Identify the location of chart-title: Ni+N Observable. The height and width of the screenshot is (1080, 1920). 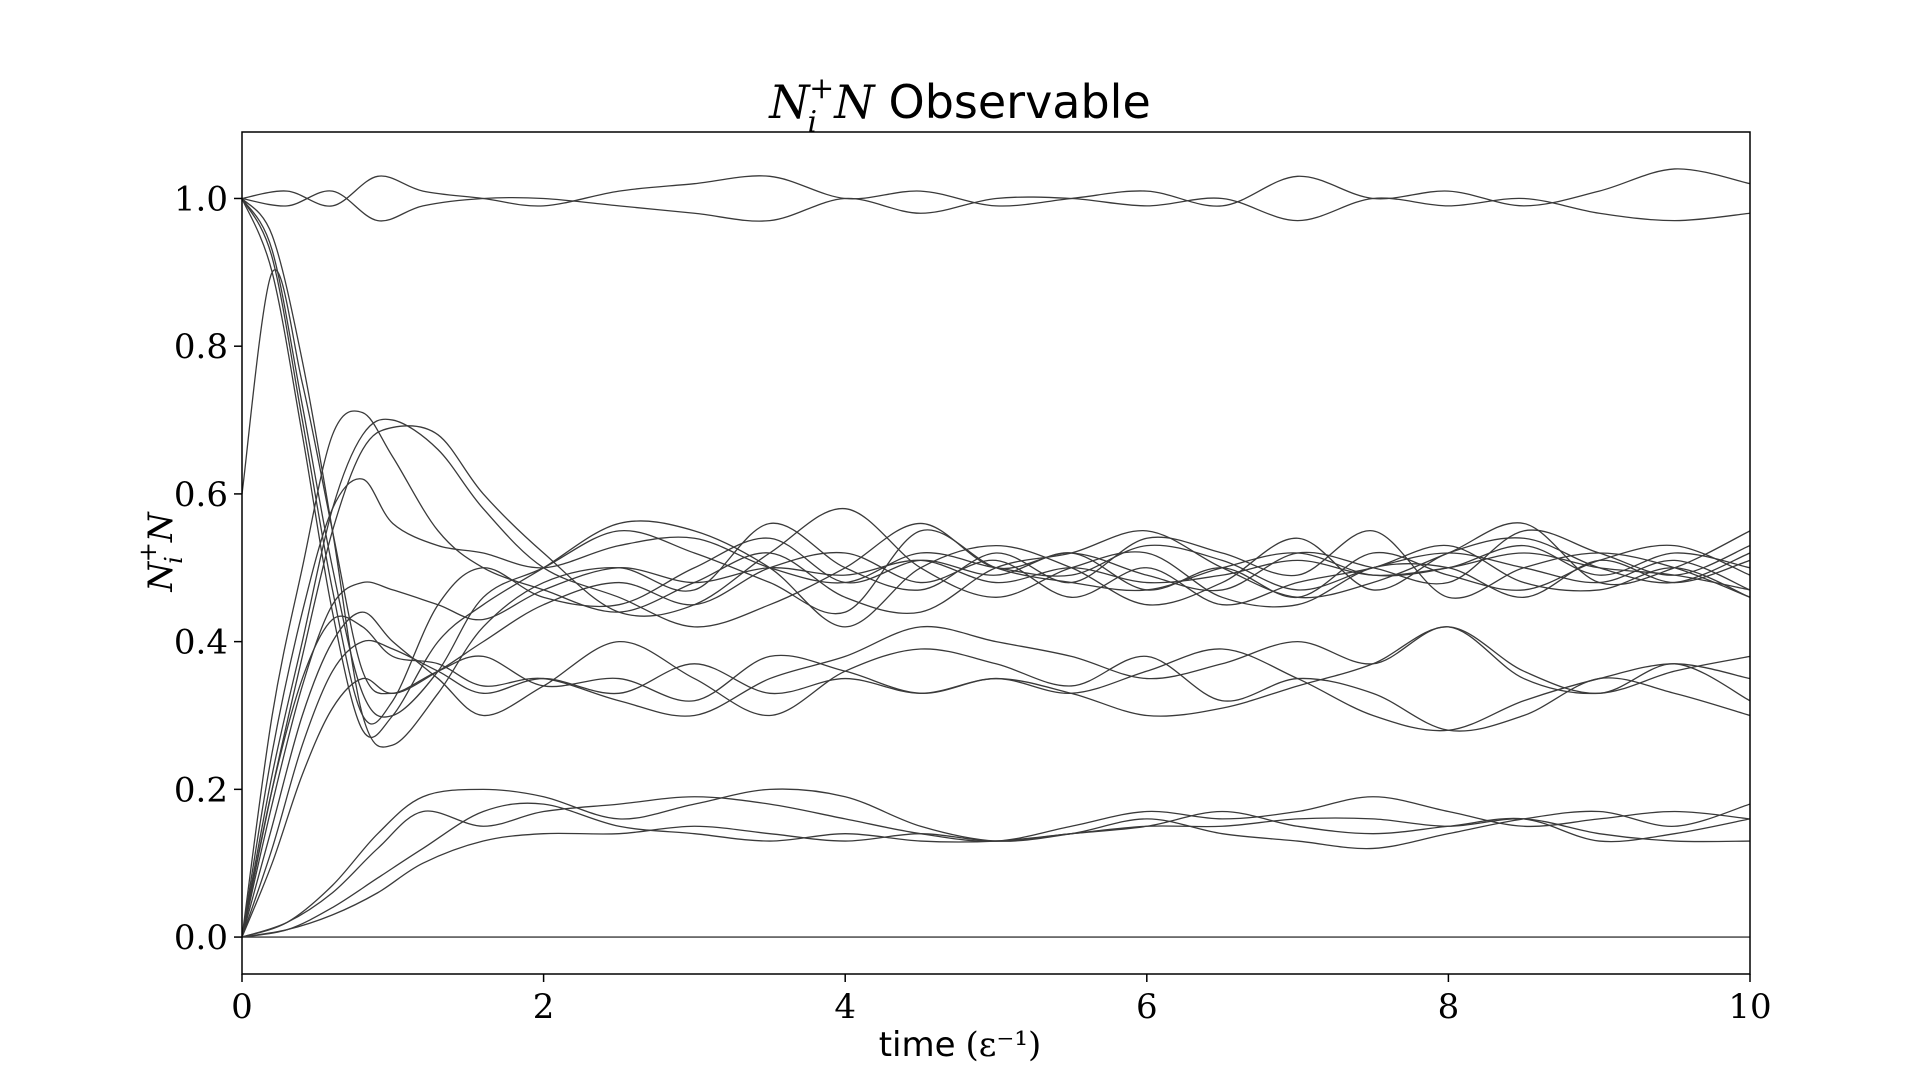
(959, 105).